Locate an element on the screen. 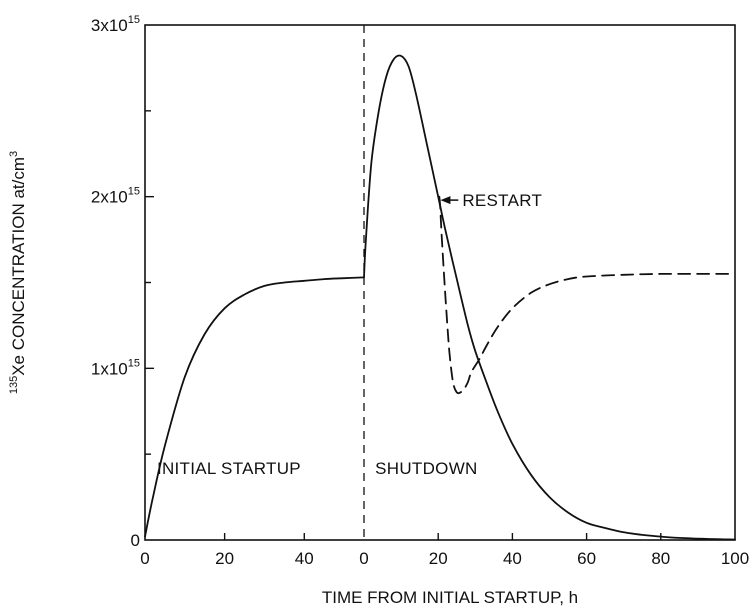 This screenshot has width=752, height=615. startup-curve is located at coordinates (254, 407).